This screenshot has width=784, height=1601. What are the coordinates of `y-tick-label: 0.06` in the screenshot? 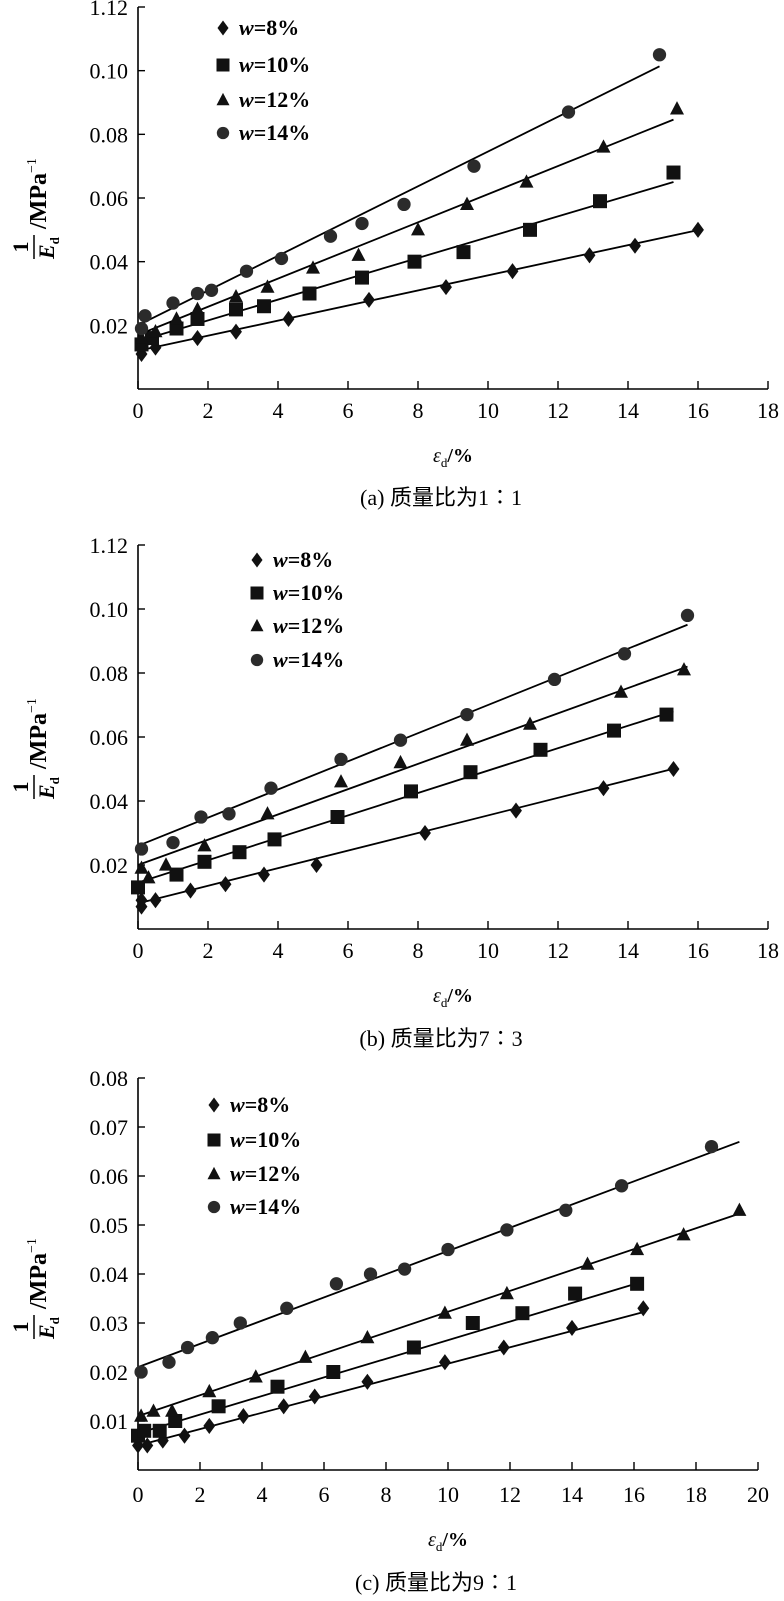 It's located at (109, 737).